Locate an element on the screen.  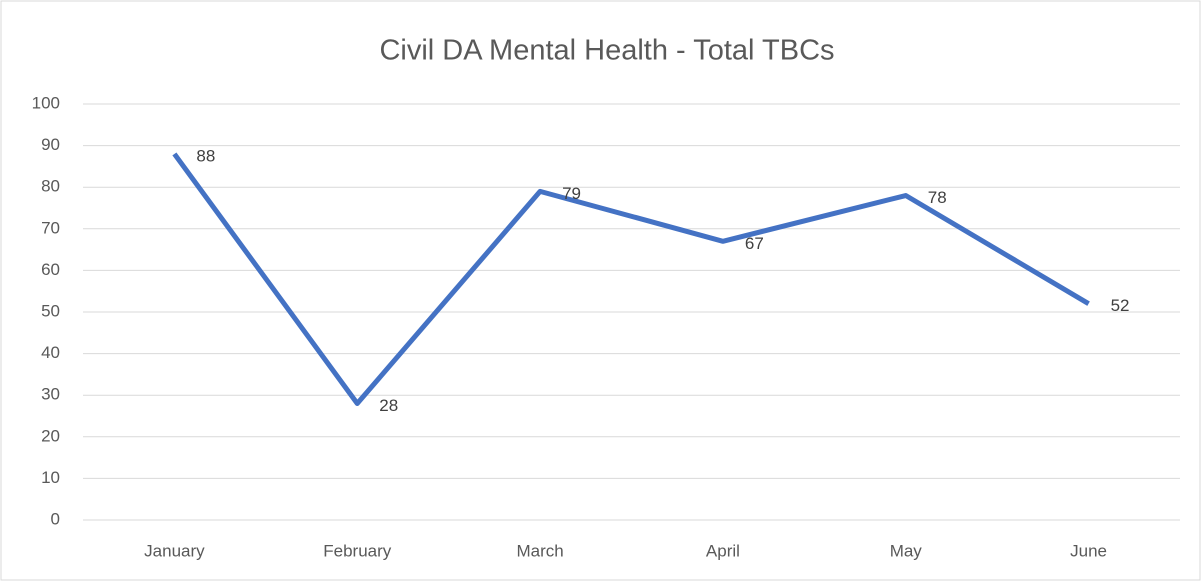
y-tick-label: 50 is located at coordinates (50, 310).